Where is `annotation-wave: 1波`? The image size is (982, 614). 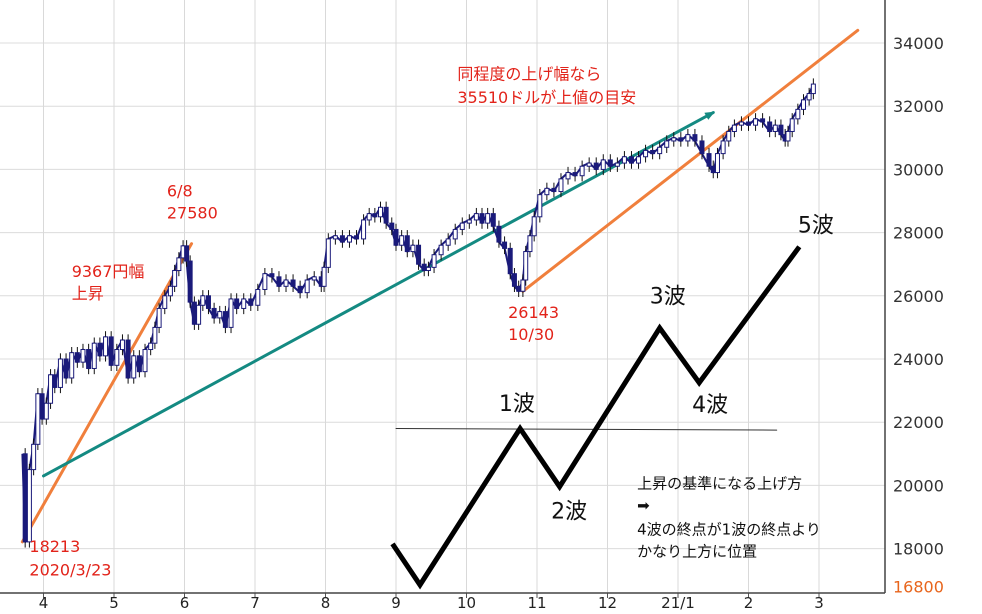
annotation-wave: 1波 is located at coordinates (517, 404).